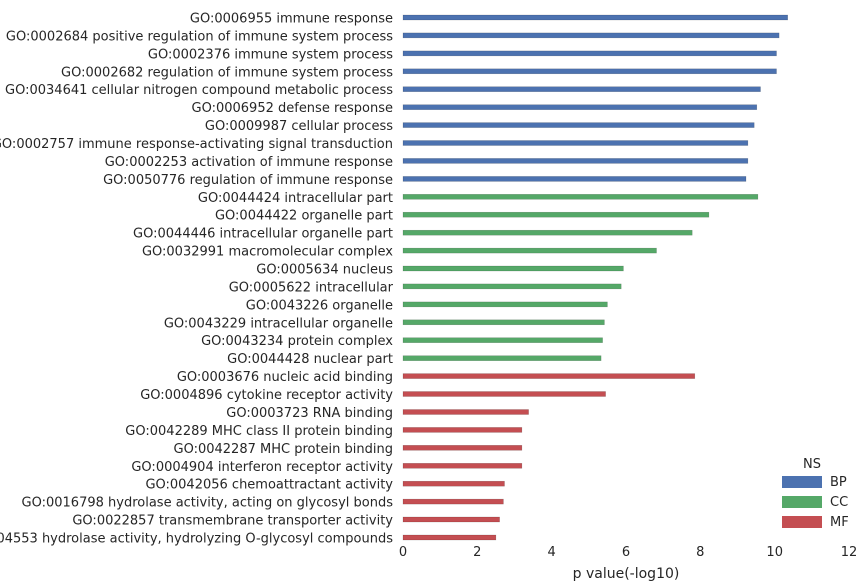 Image resolution: width=863 pixels, height=587 pixels. Describe the element at coordinates (263, 234) in the screenshot. I see `category-label: GO:0044446 intracellular organelle part` at that location.